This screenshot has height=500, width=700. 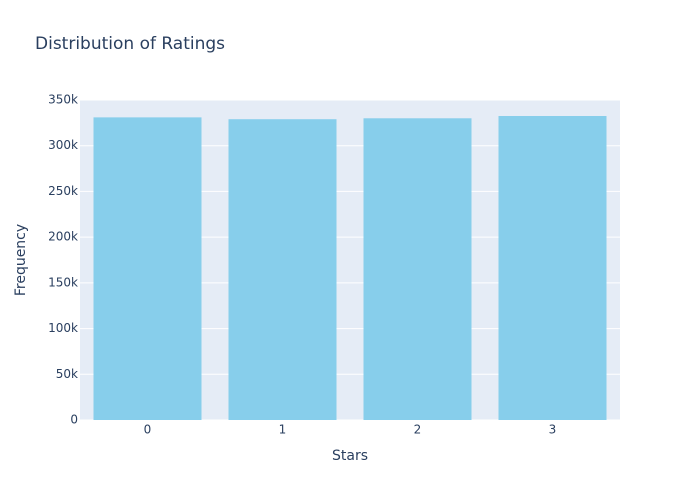 What do you see at coordinates (67, 374) in the screenshot?
I see `y-tick-label: 50k` at bounding box center [67, 374].